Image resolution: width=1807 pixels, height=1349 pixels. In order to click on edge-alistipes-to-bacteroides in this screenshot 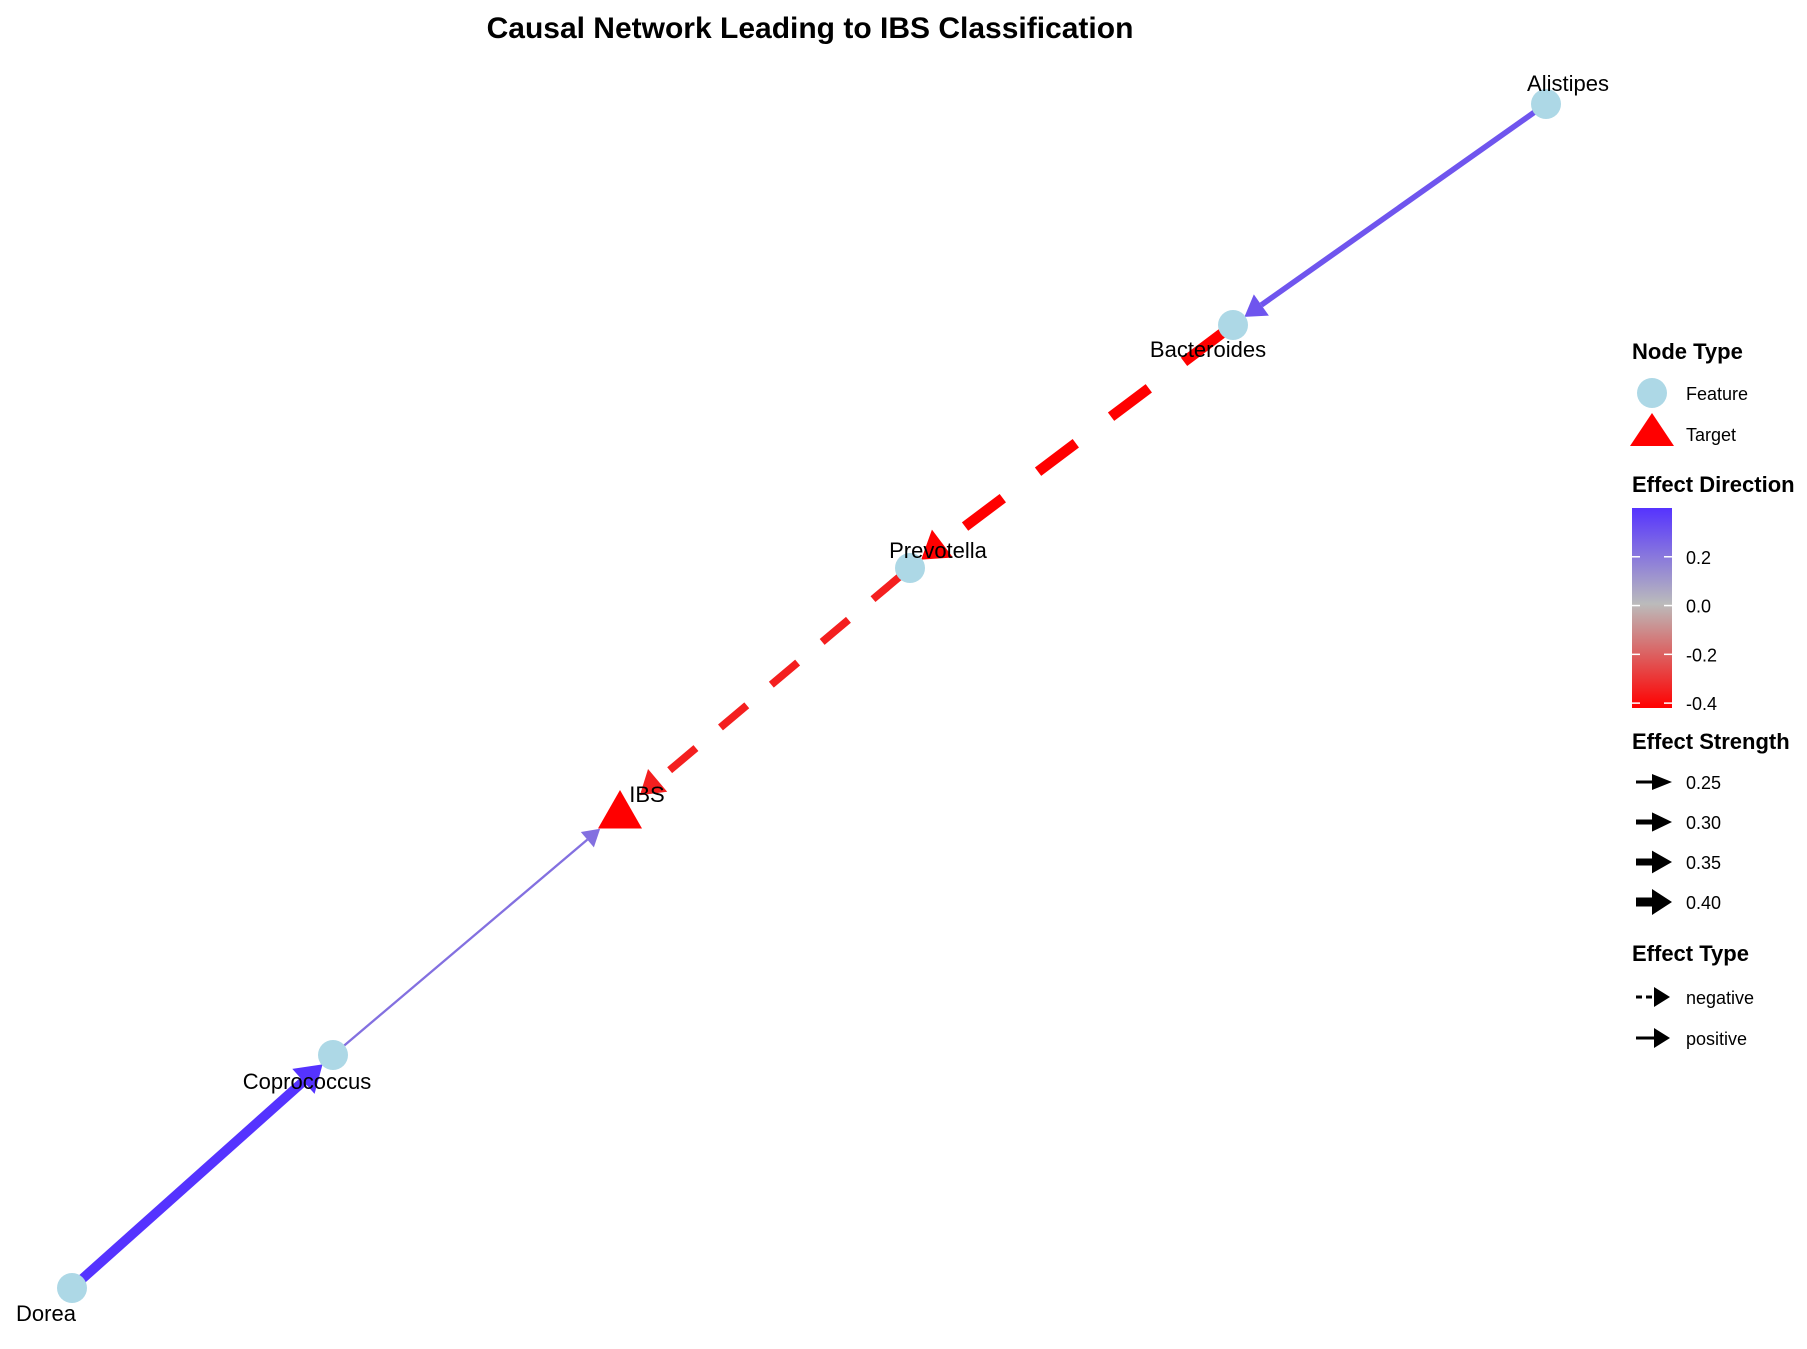, I will do `click(1390, 213)`.